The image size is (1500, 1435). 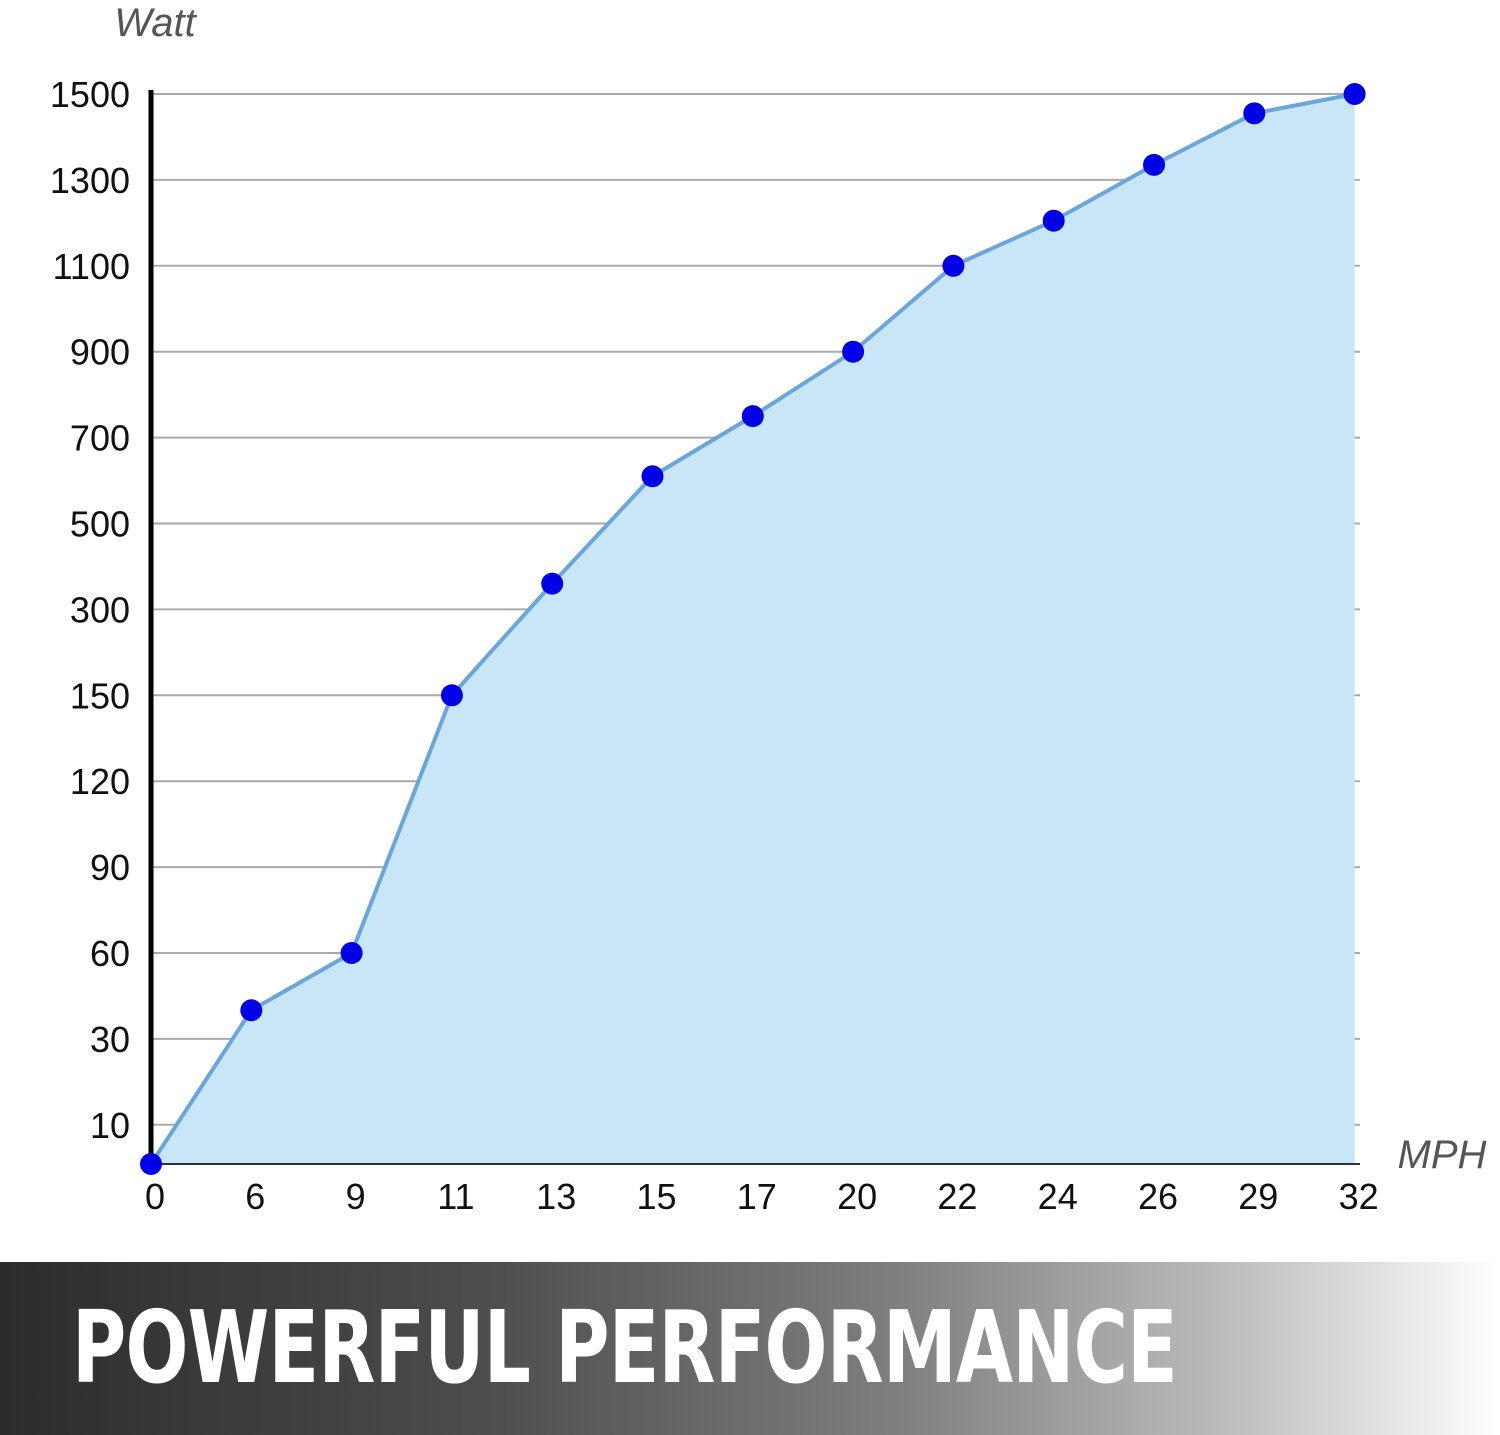 I want to click on x-tick-label: 9, so click(x=356, y=1196).